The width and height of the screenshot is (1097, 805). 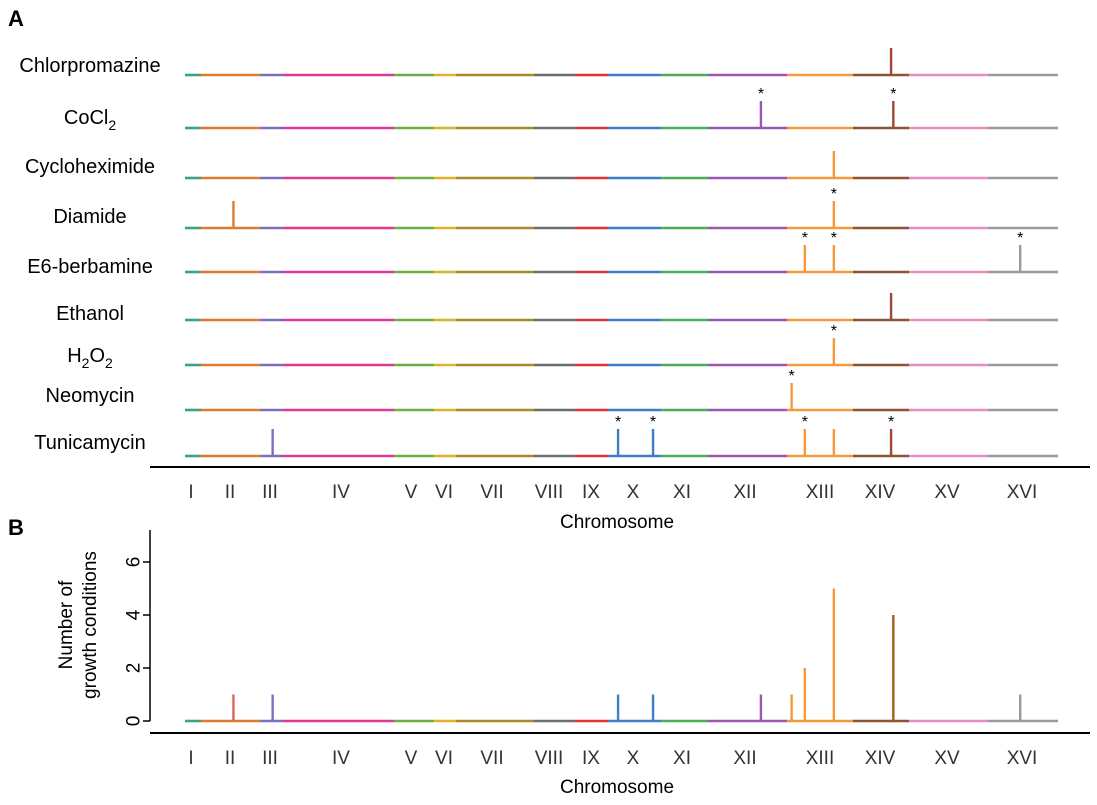 I want to click on panel-b-tick-XV: XV, so click(x=947, y=758).